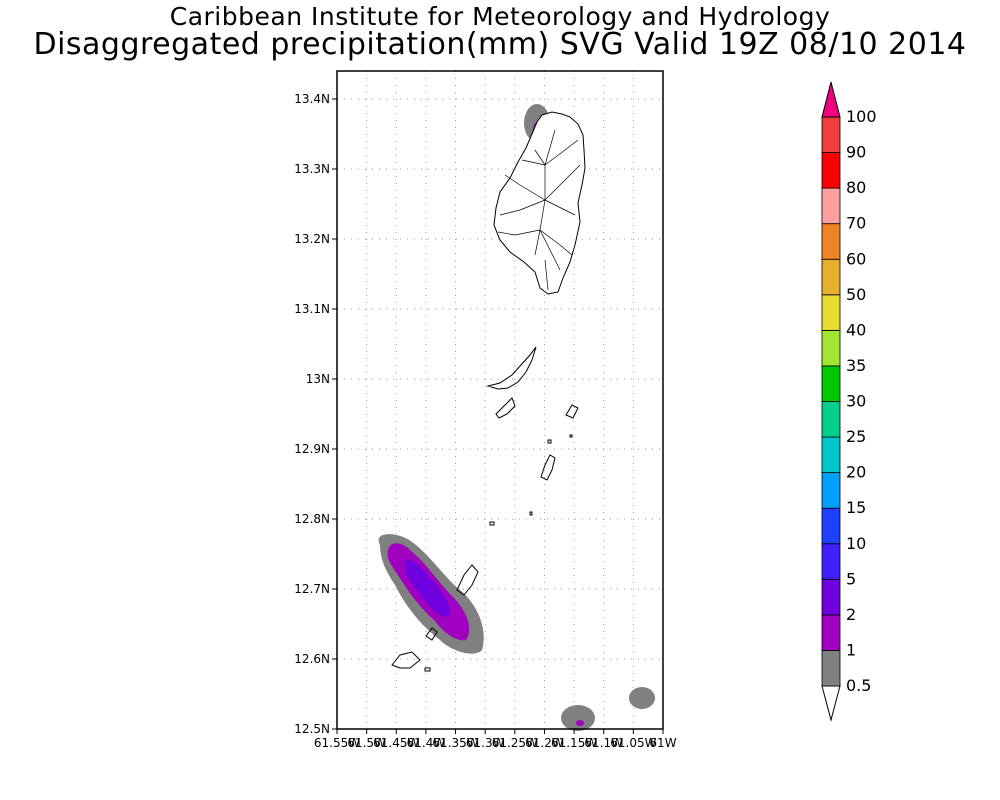 The image size is (1000, 800). Describe the element at coordinates (505, 408) in the screenshot. I see `mustique-island` at that location.